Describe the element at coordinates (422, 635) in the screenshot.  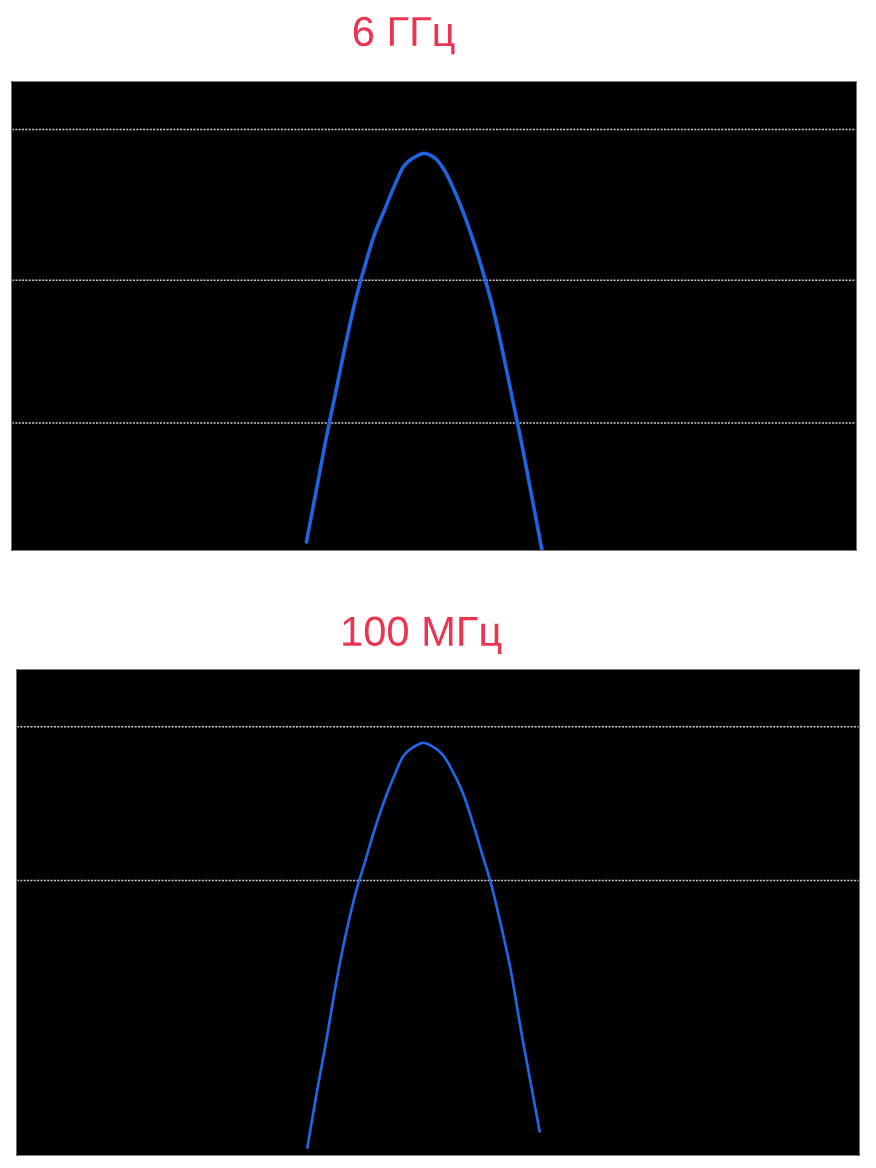
I see `chart-title: 100 МГц` at that location.